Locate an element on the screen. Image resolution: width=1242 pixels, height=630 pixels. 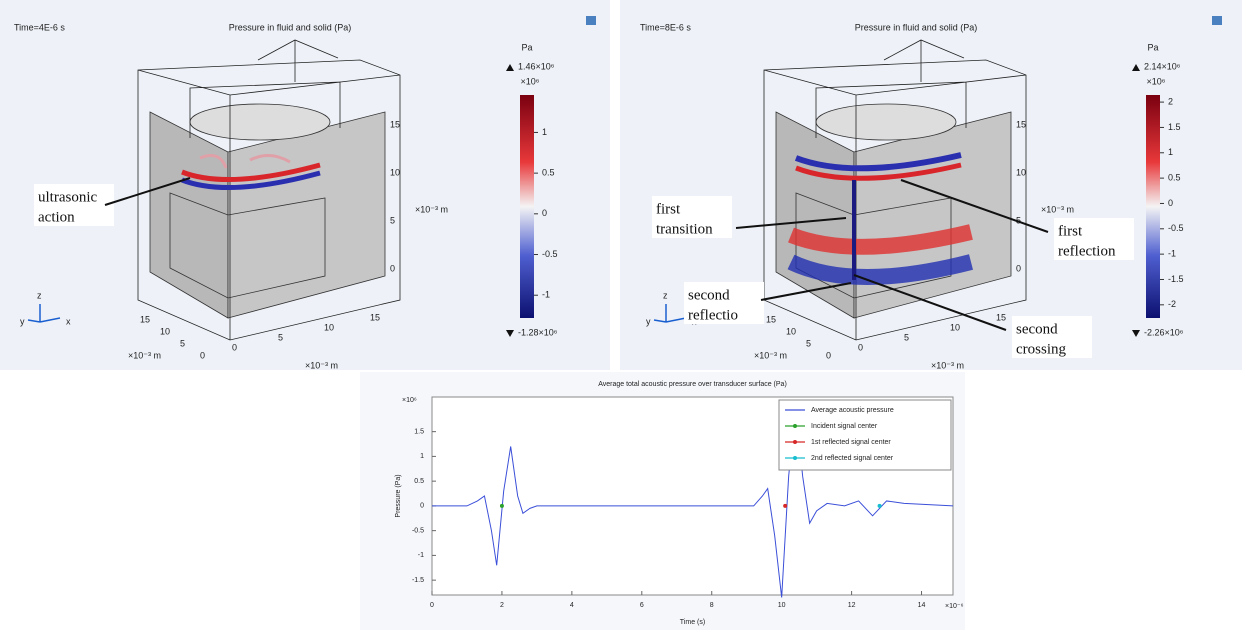
triad-x: x is located at coordinates (68, 321).